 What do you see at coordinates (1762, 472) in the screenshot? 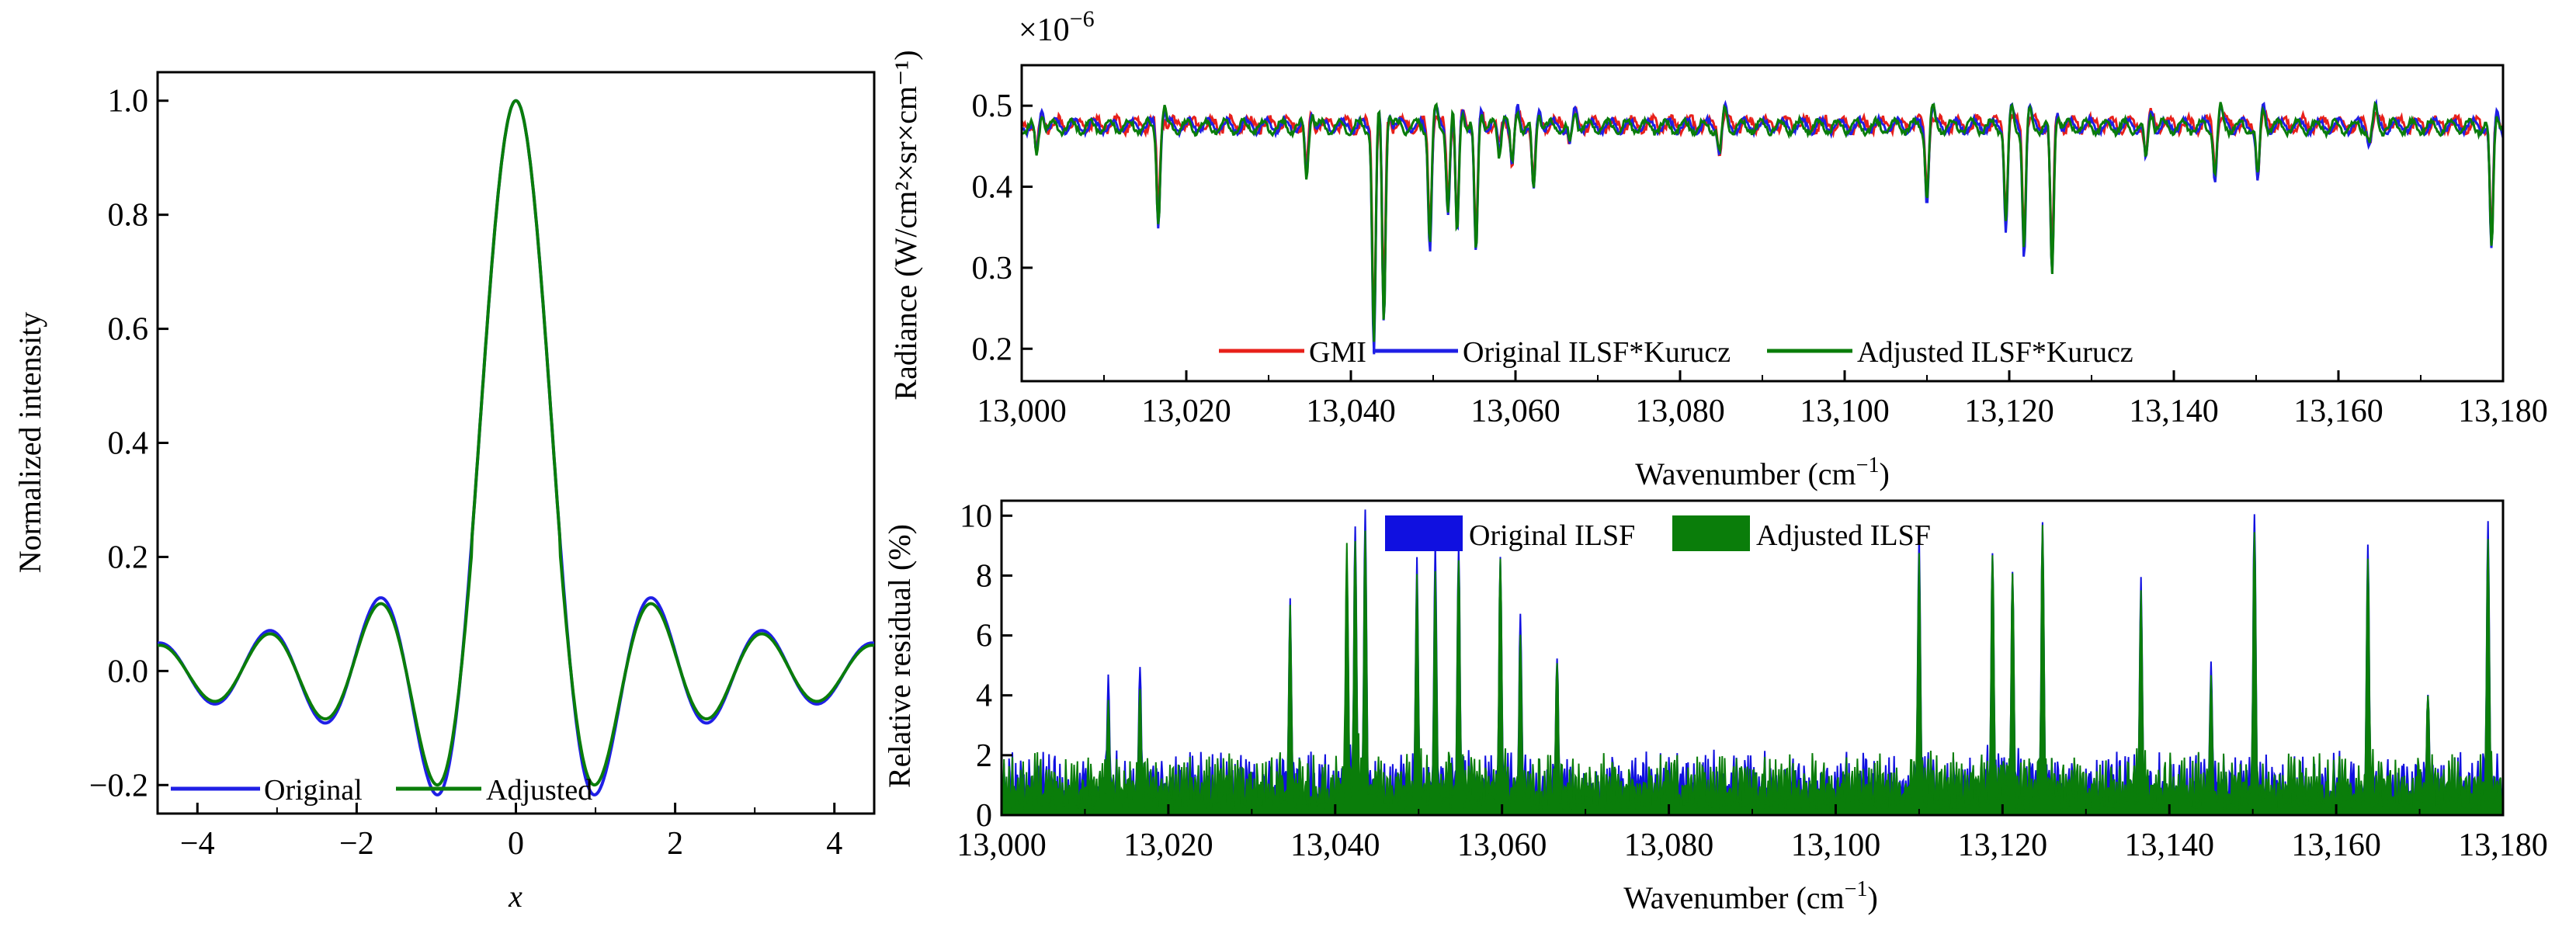
I see `radiance-xlabel: Wavenumber (cm−1)` at bounding box center [1762, 472].